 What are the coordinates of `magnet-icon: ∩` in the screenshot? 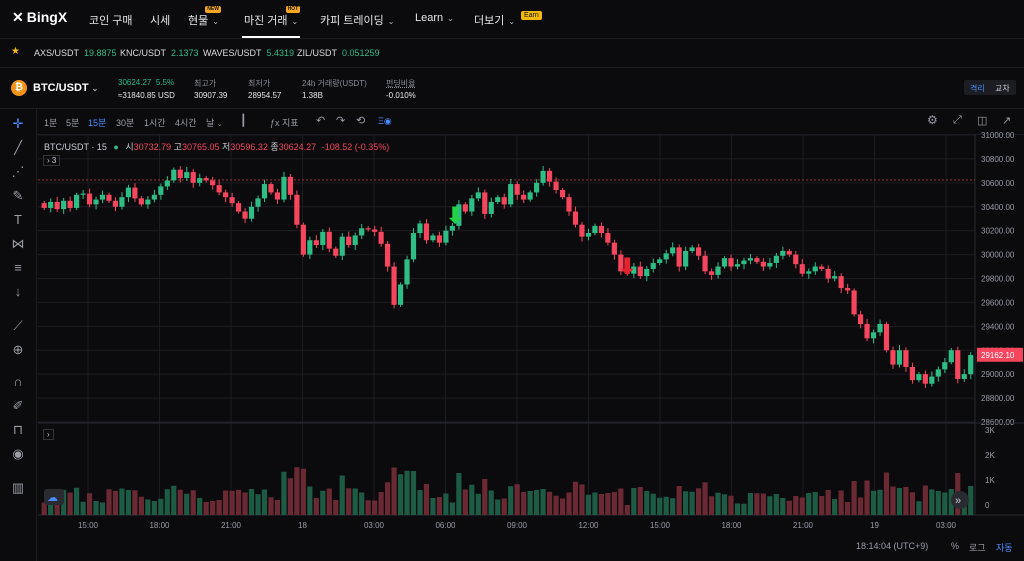 It's located at (18, 381).